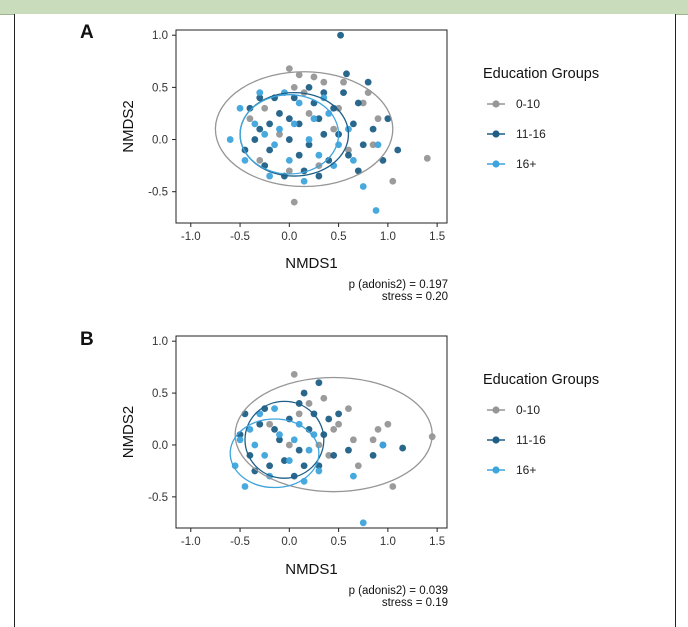 Image resolution: width=688 pixels, height=627 pixels. What do you see at coordinates (398, 591) in the screenshot?
I see `stat-annotation: p (adonis2) = 0.039` at bounding box center [398, 591].